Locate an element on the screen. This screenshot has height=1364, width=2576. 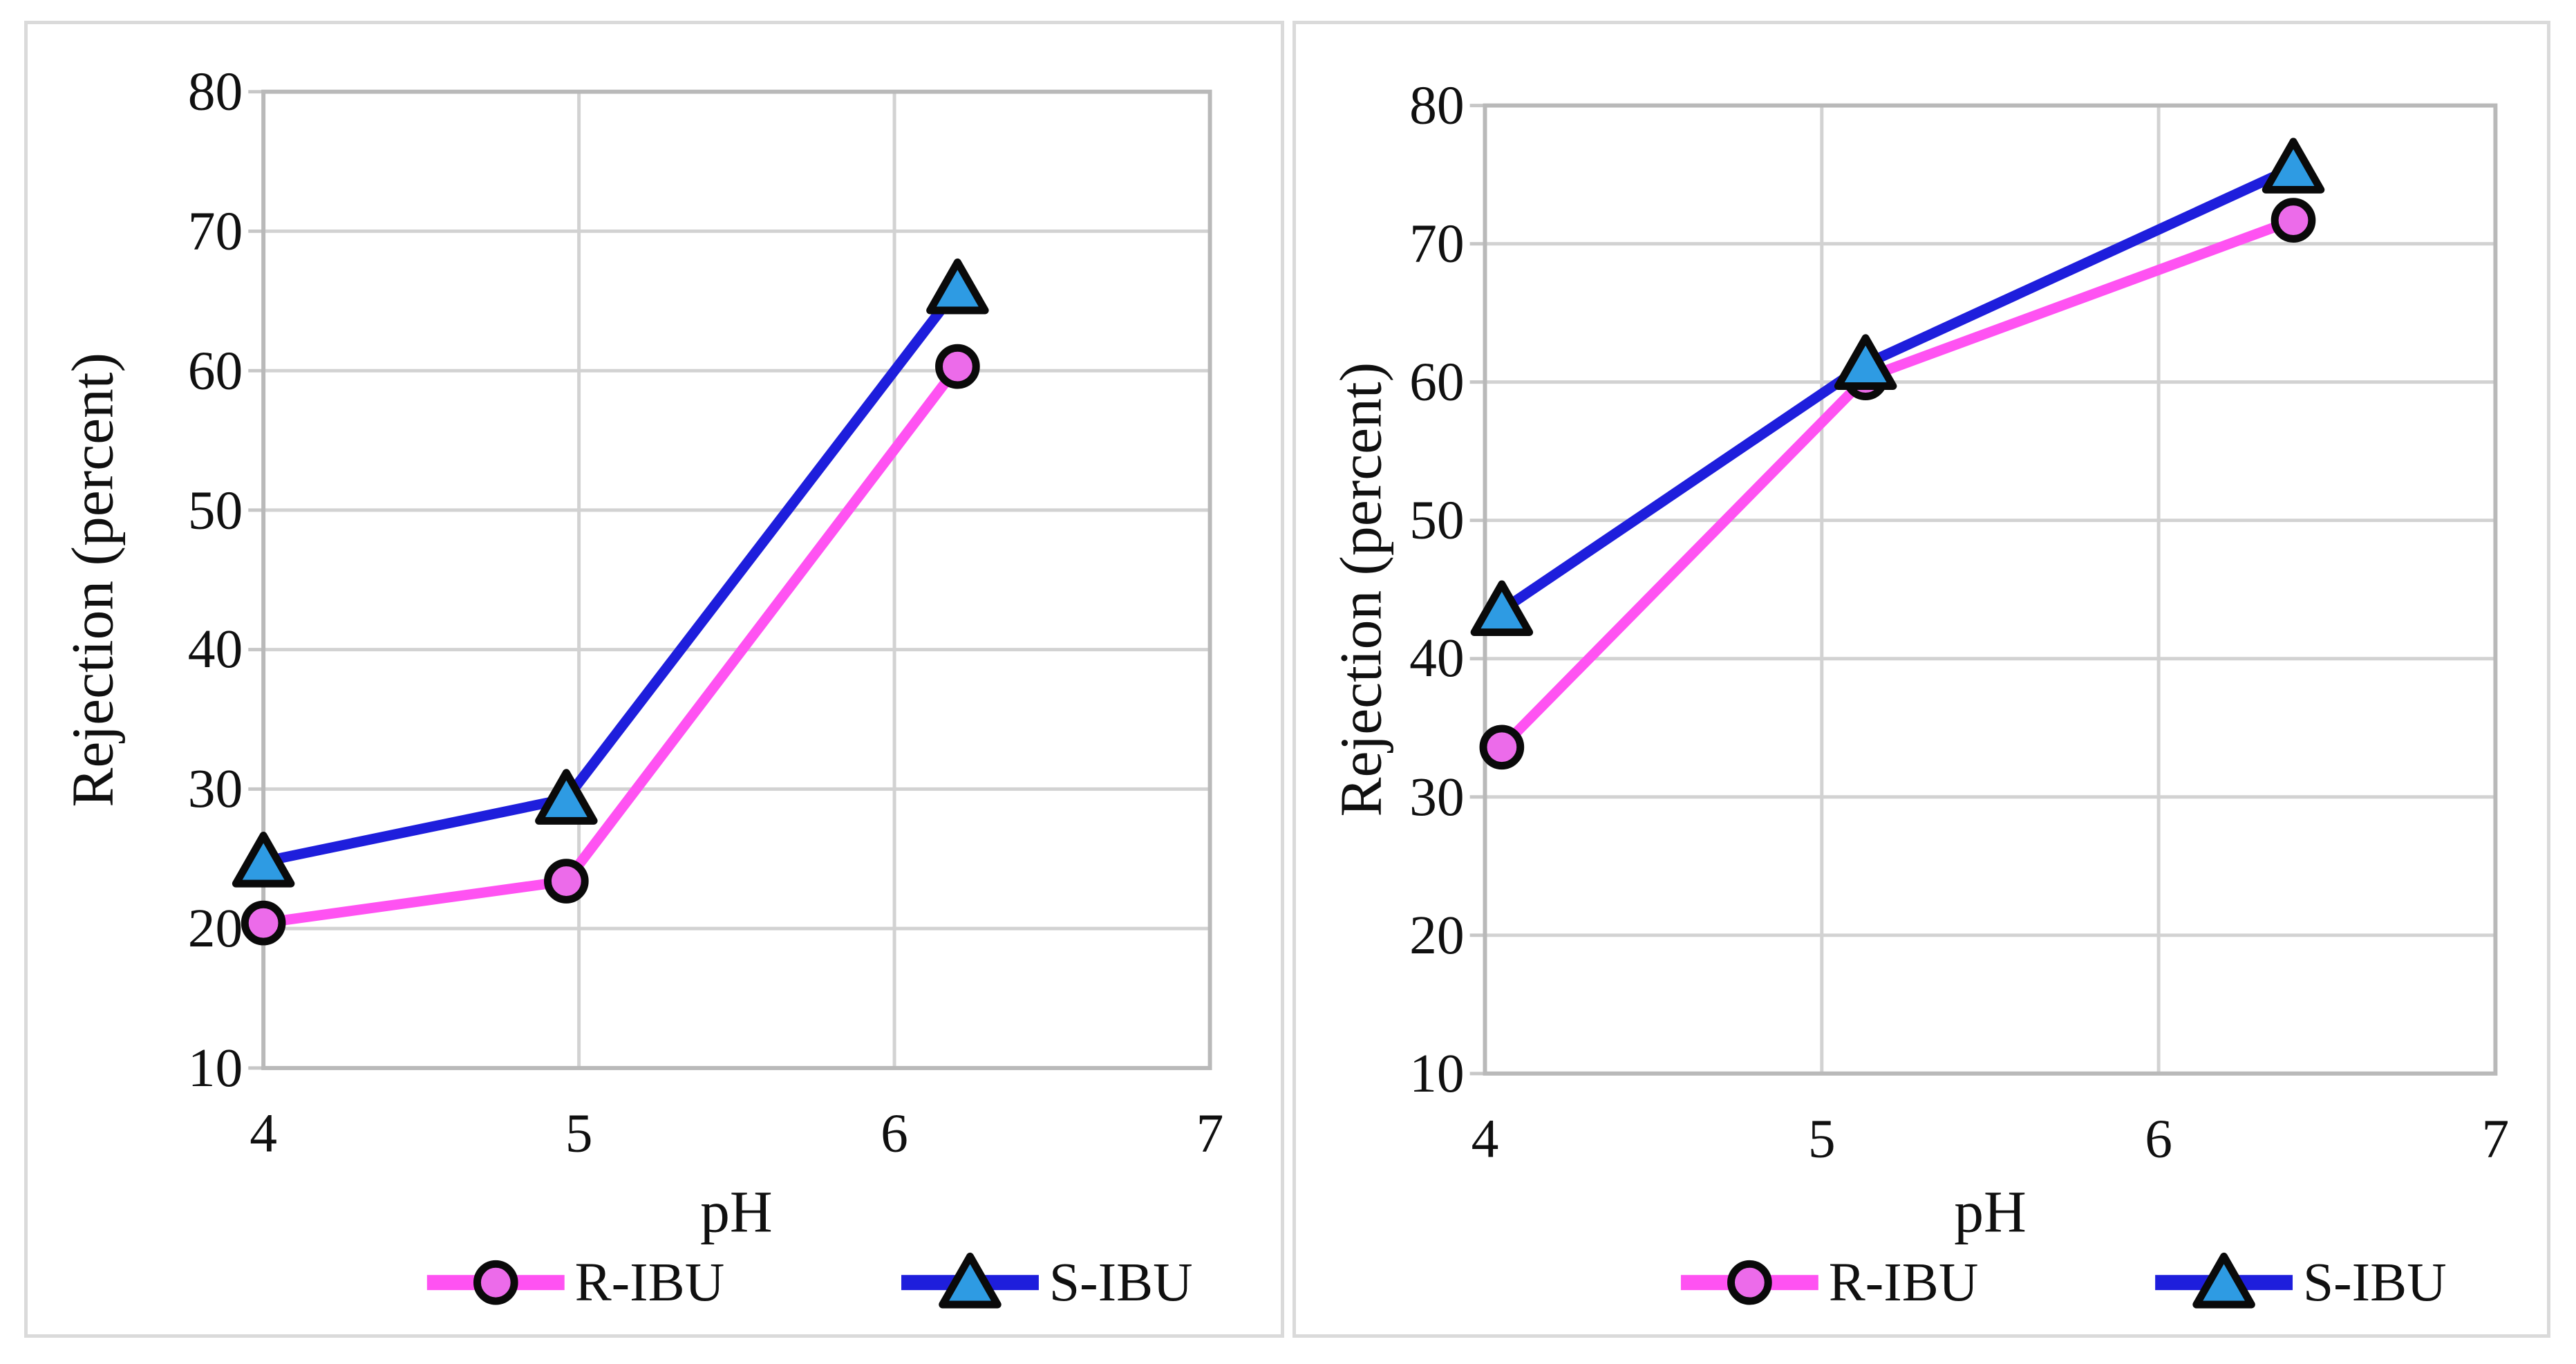
series-line-r-ibu is located at coordinates (1897, 484).